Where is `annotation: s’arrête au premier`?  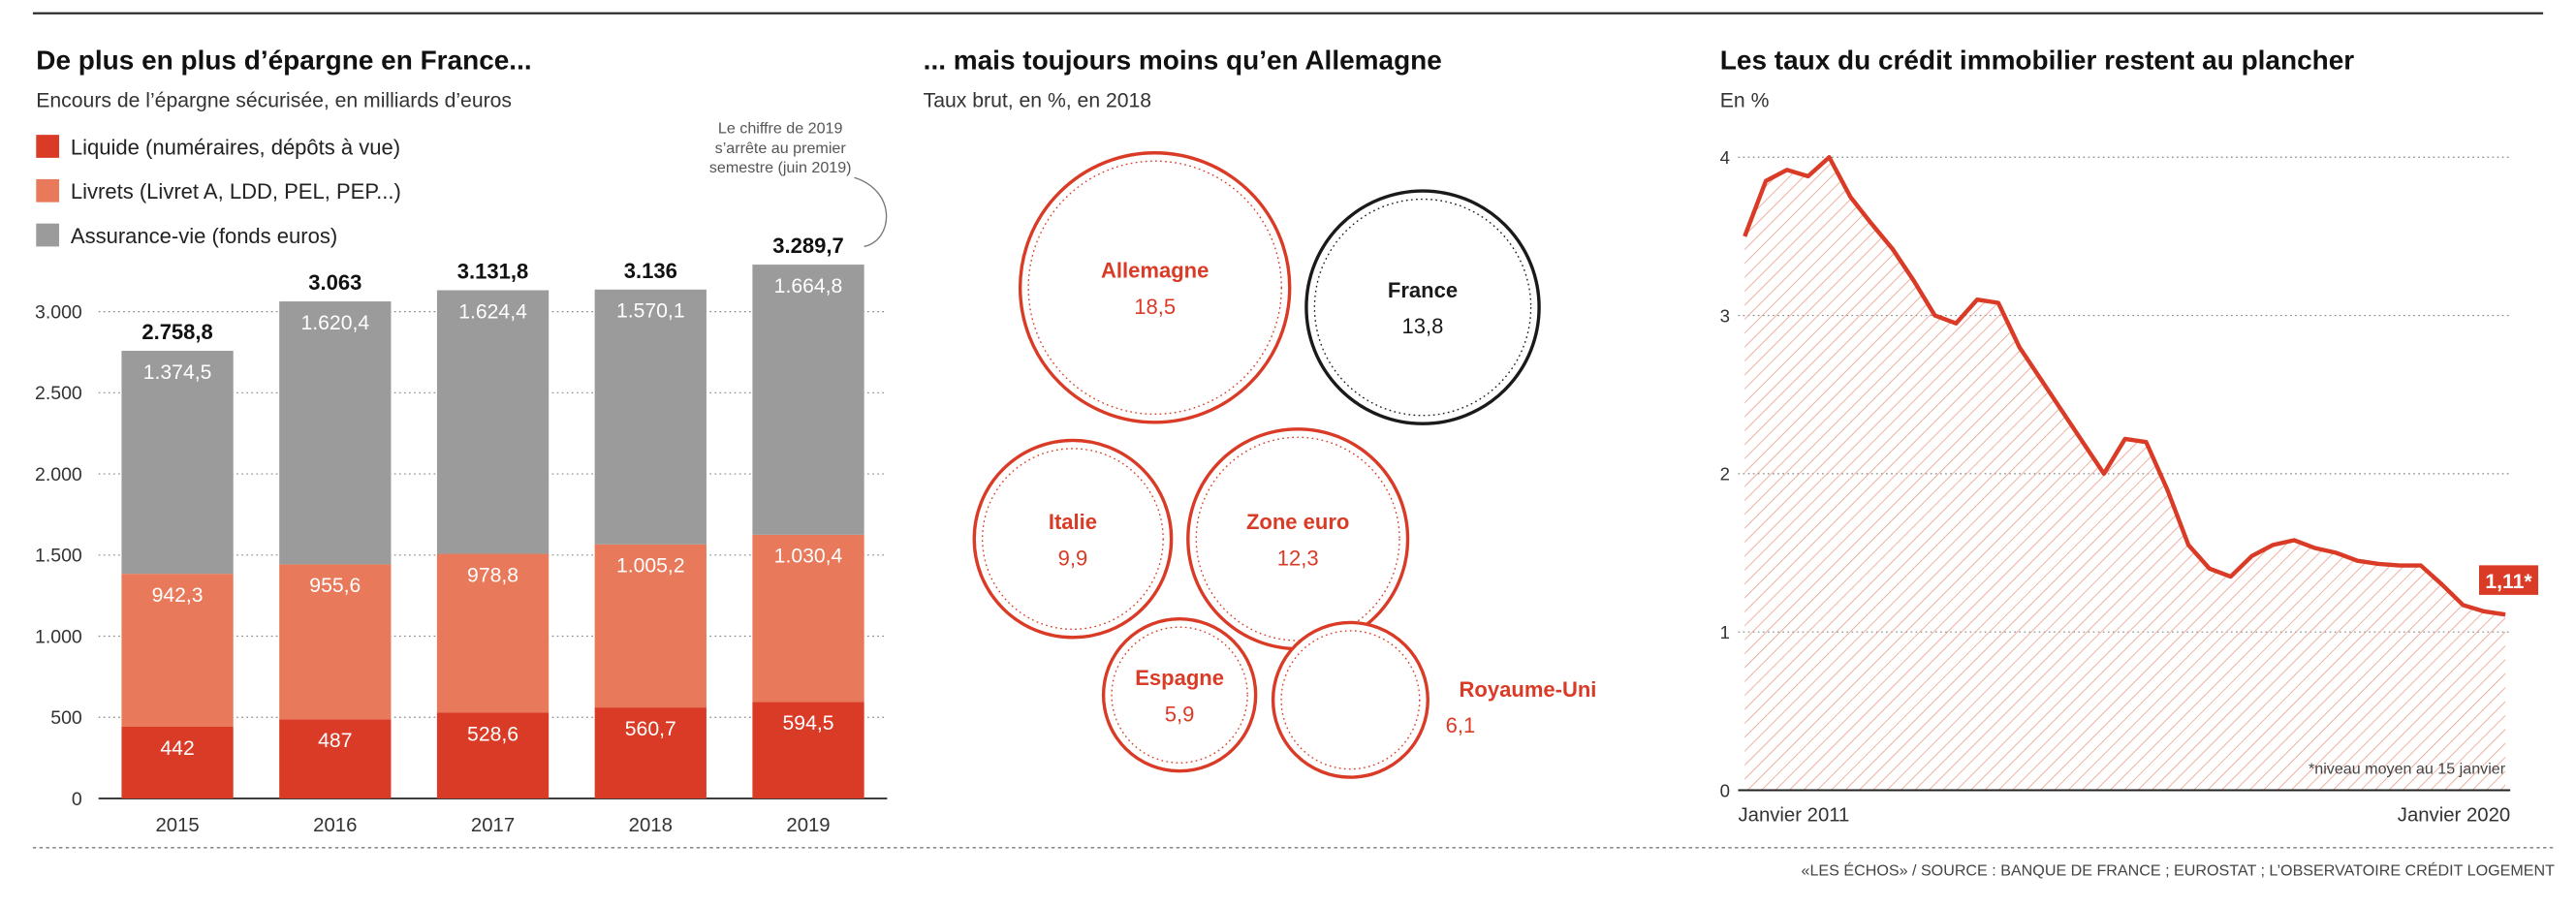
annotation: s’arrête au premier is located at coordinates (781, 148).